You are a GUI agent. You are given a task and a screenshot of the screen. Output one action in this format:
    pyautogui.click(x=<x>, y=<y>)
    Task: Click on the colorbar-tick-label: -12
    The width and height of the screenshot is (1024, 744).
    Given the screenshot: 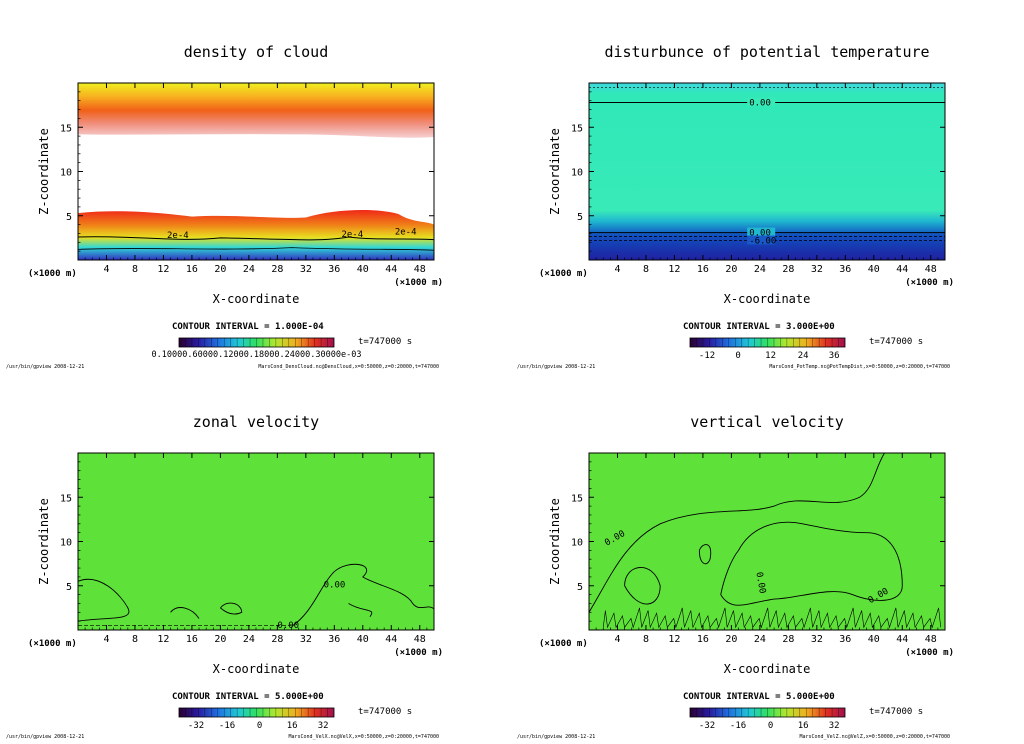 What is the action you would take?
    pyautogui.click(x=707, y=356)
    